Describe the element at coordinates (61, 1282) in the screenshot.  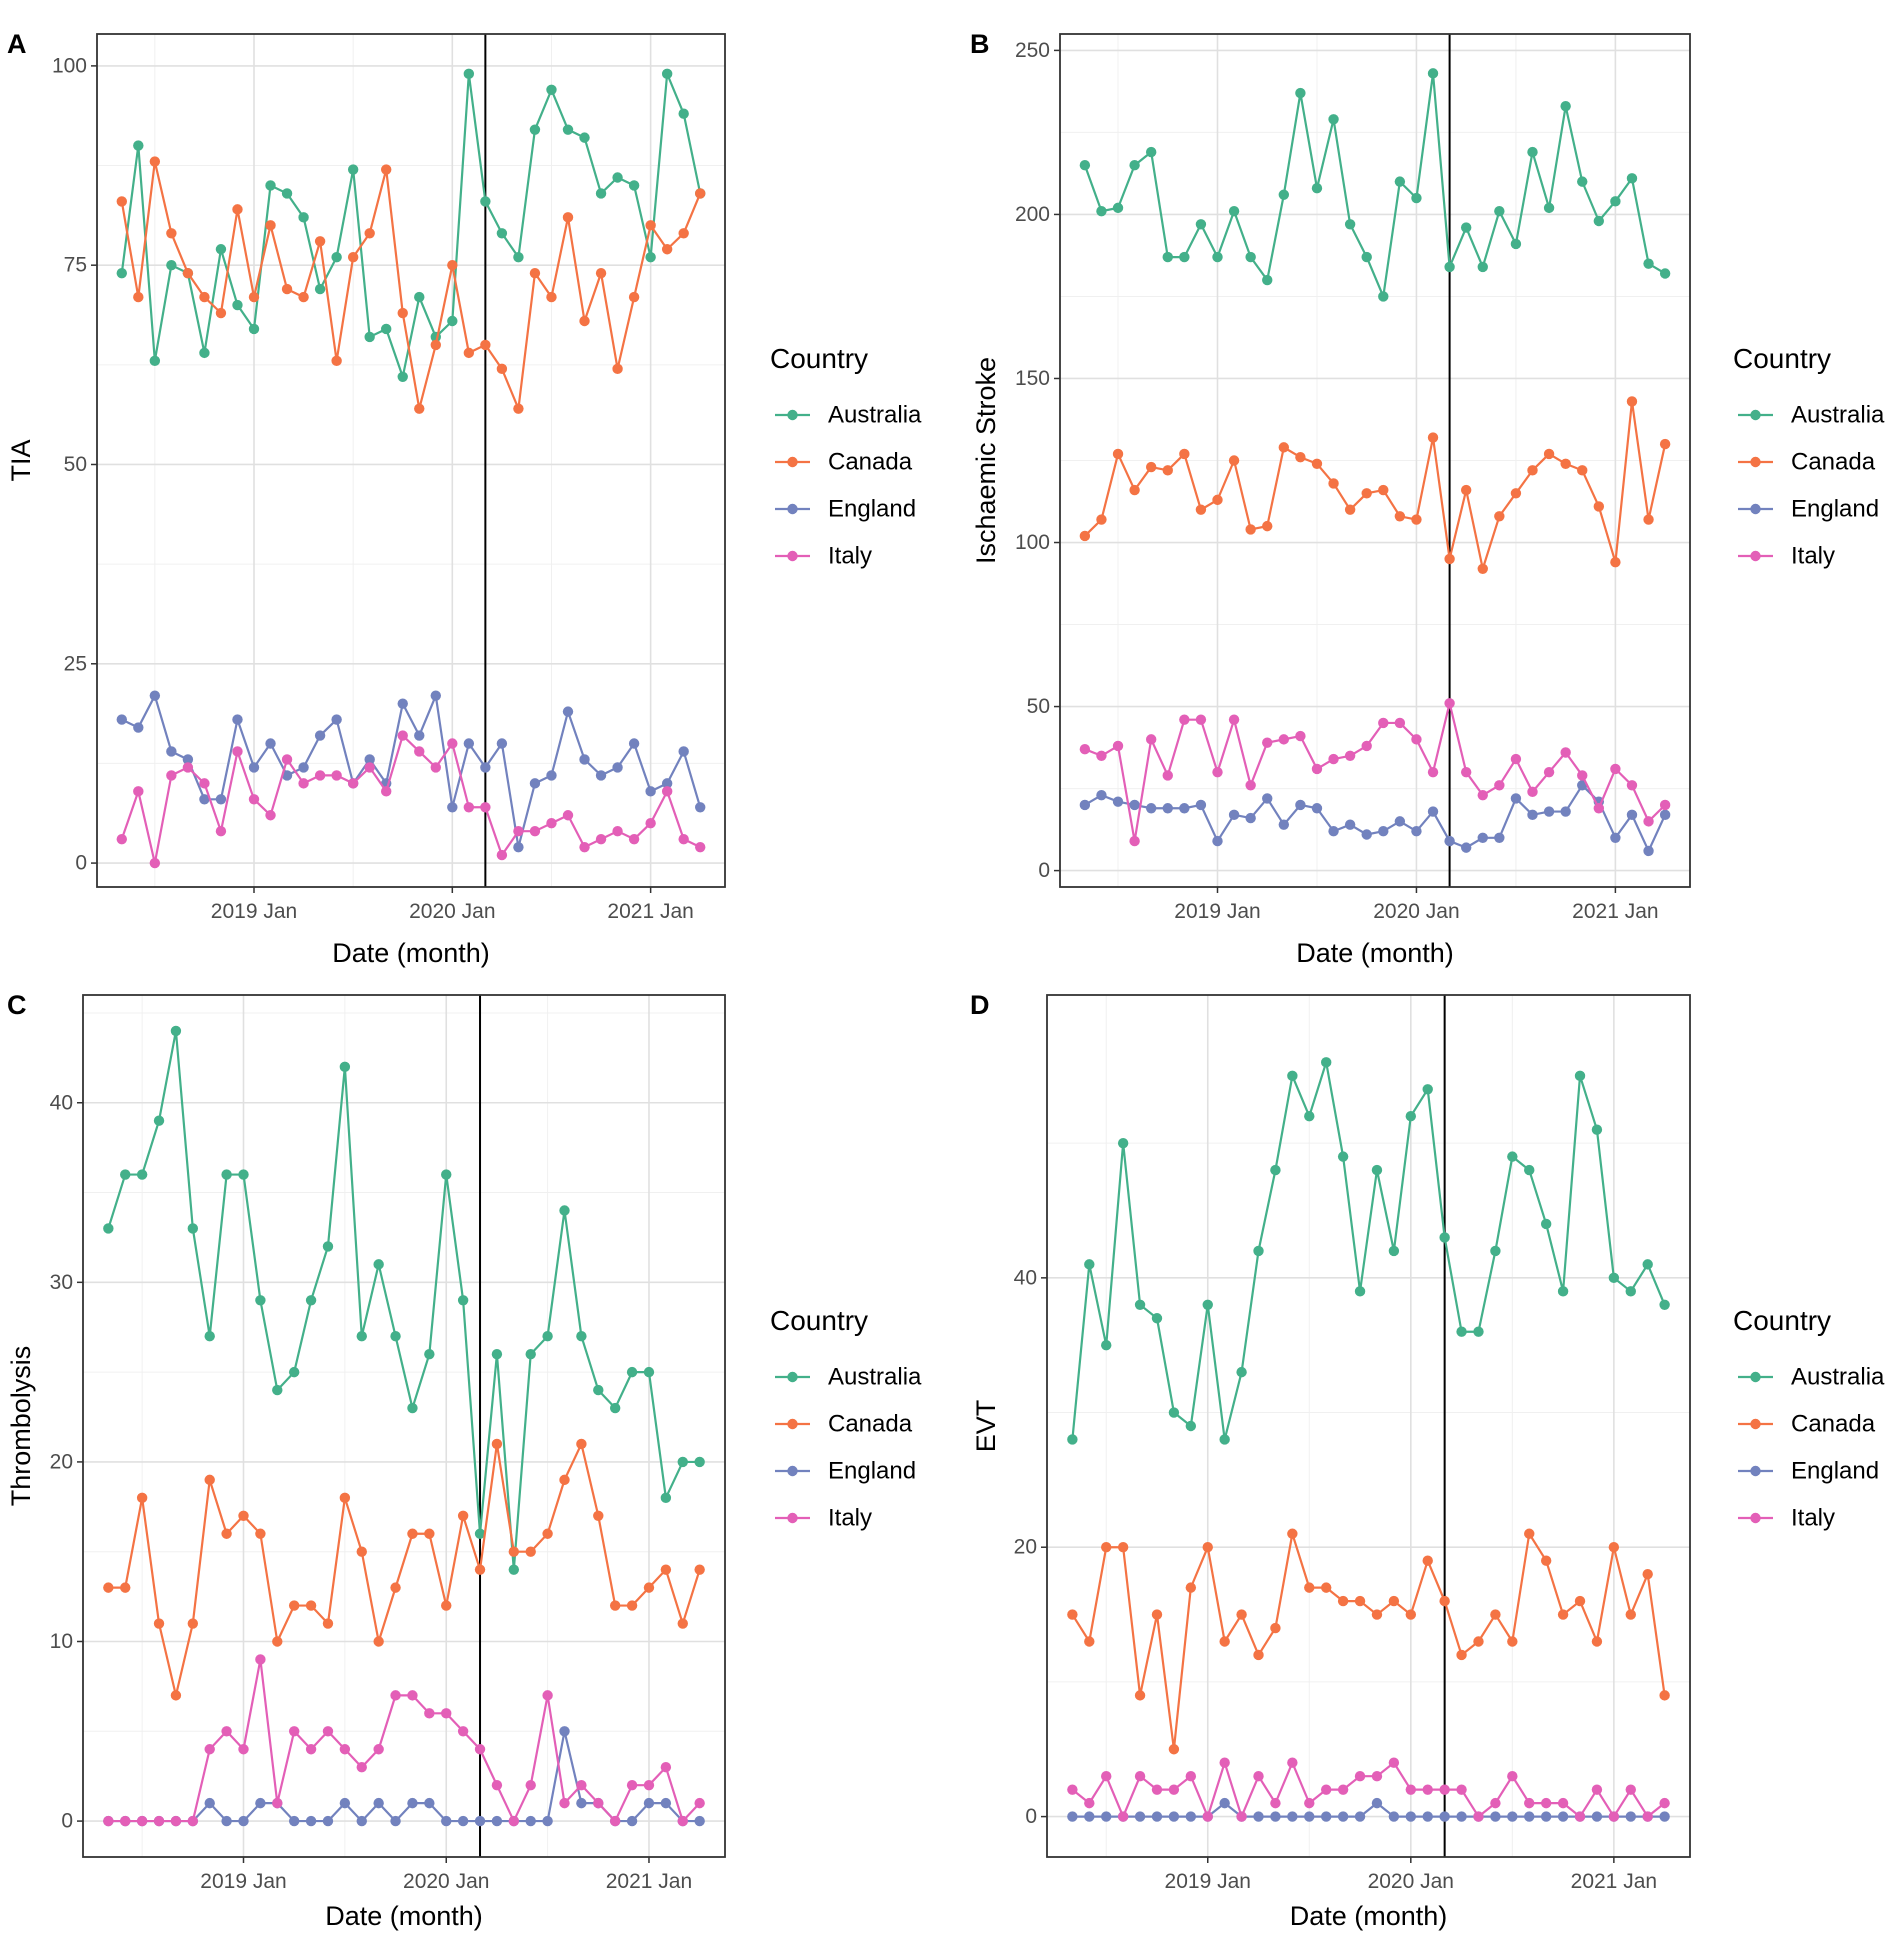
I see `y-tick-label: 30` at that location.